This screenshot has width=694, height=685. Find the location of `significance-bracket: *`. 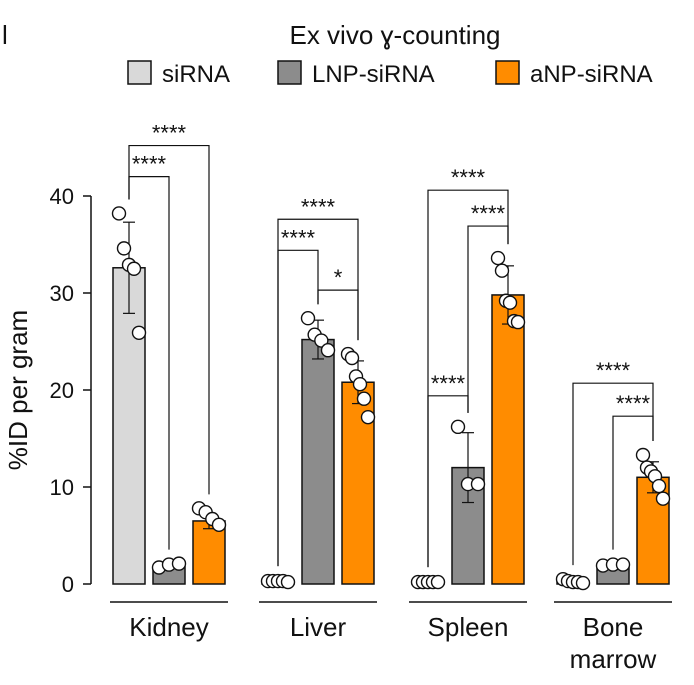

significance-bracket: * is located at coordinates (338, 303).